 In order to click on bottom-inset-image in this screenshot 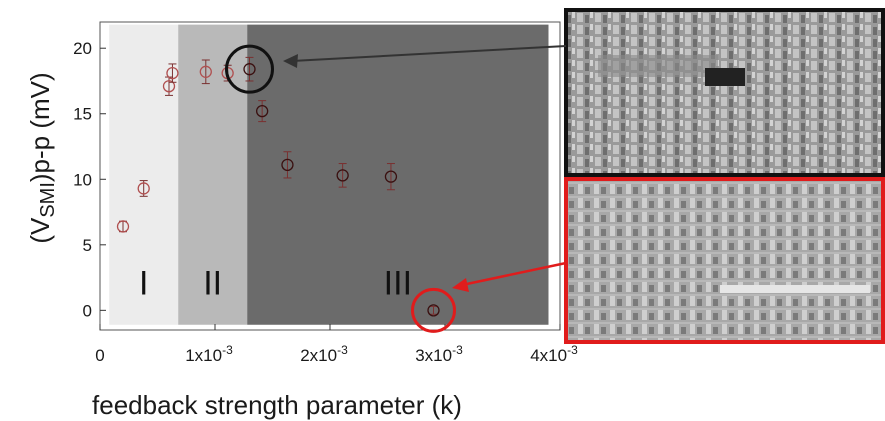, I will do `click(724, 260)`.